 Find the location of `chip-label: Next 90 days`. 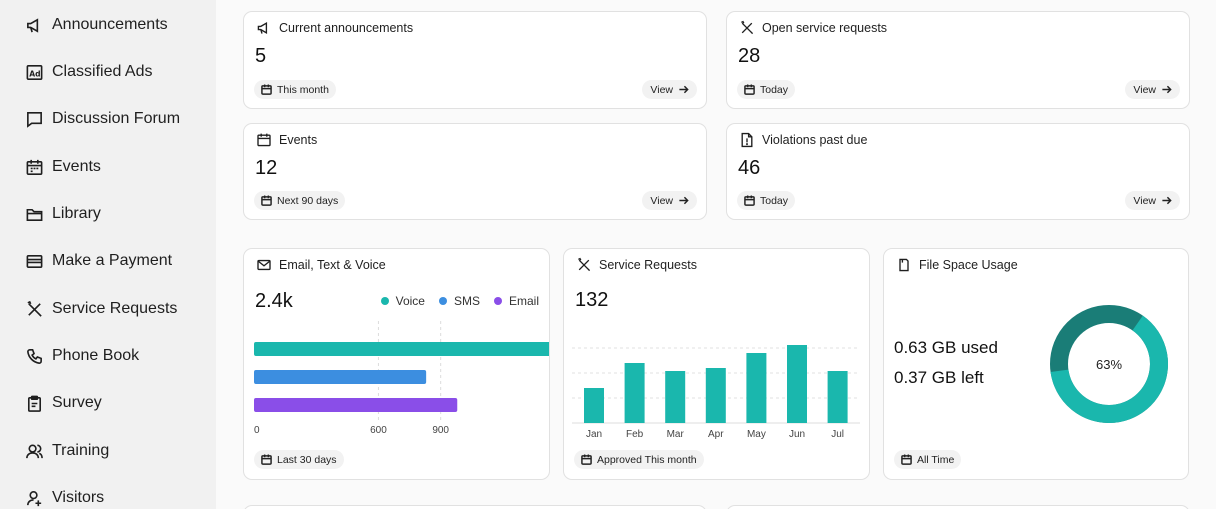

chip-label: Next 90 days is located at coordinates (308, 200).